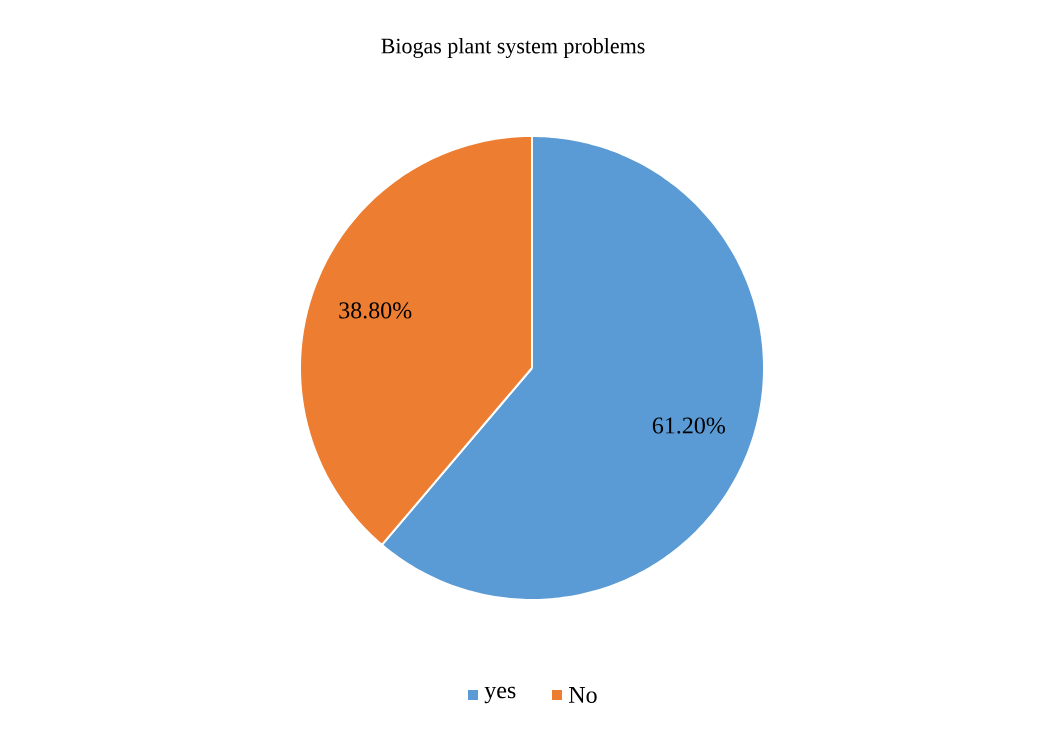 The width and height of the screenshot is (1046, 731). I want to click on chart-title: Biogas plant system problems, so click(513, 47).